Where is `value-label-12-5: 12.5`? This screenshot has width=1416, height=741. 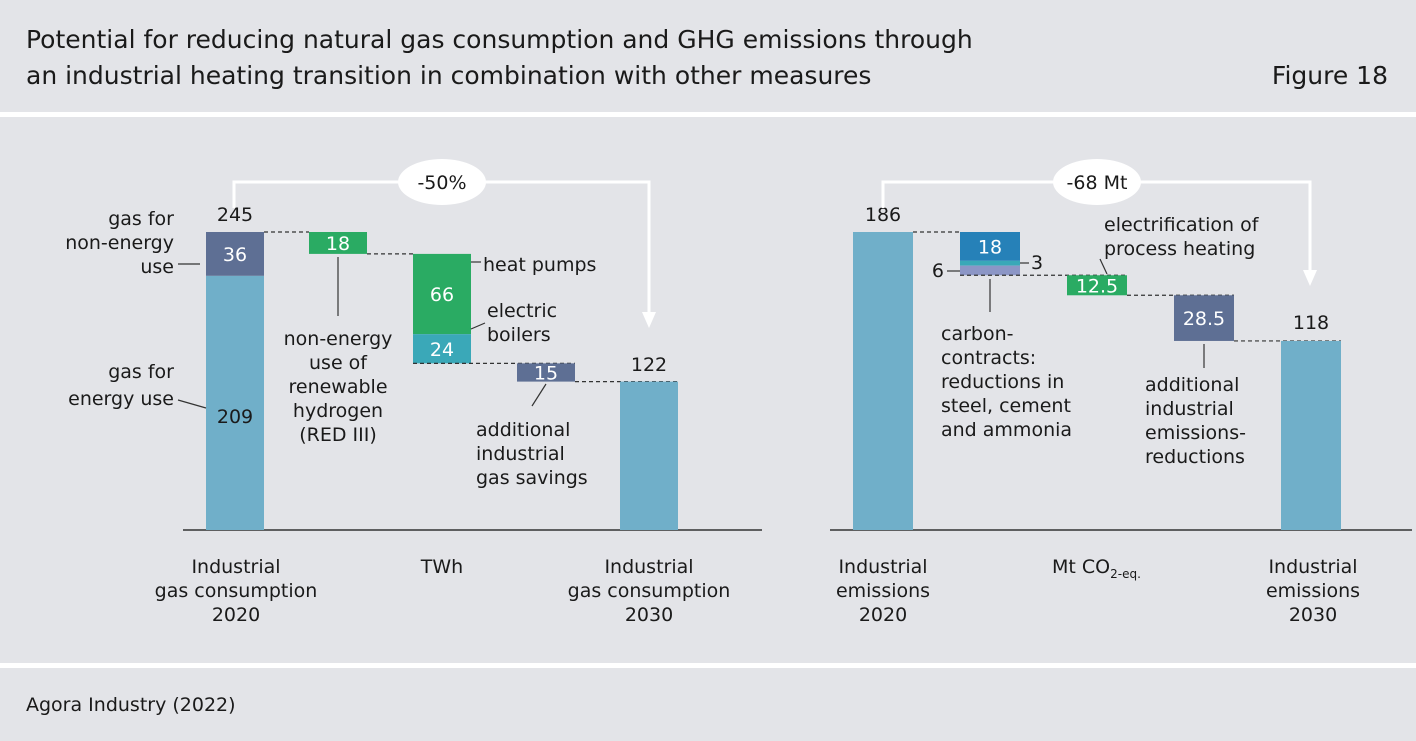 value-label-12-5: 12.5 is located at coordinates (1097, 286).